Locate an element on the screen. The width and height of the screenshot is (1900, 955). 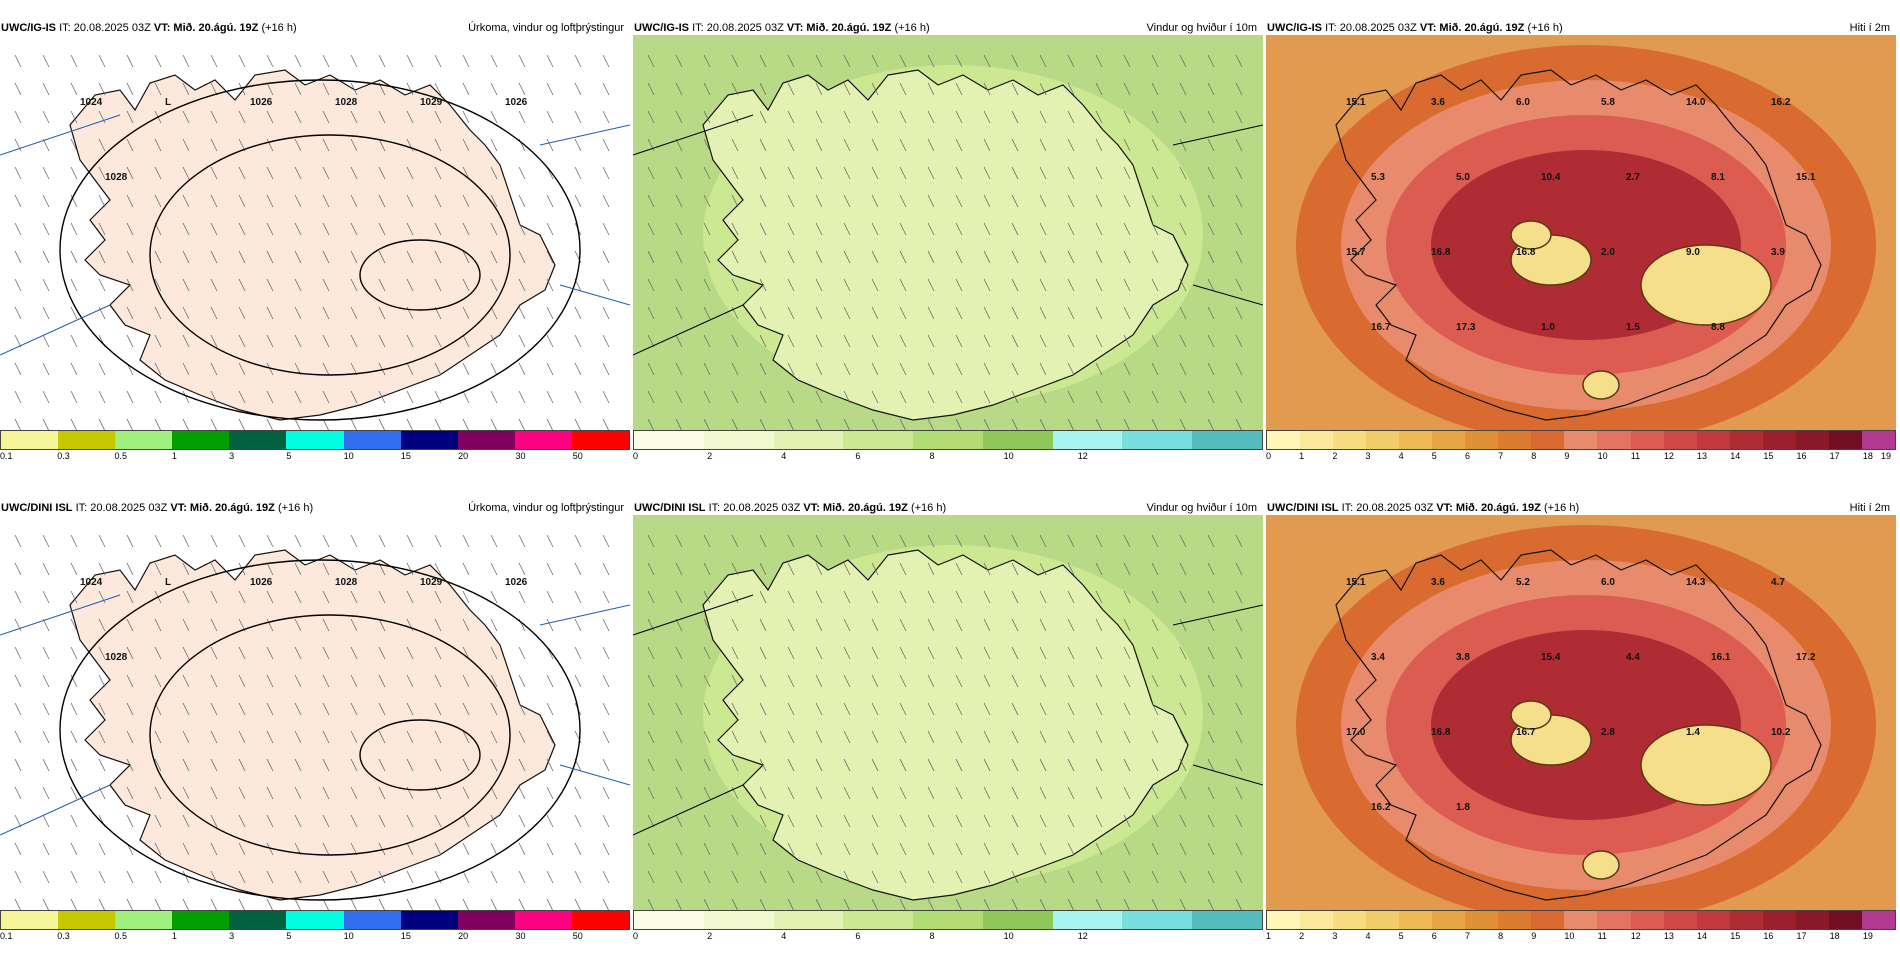
colorbar-tick-label: 16 is located at coordinates (1801, 456).